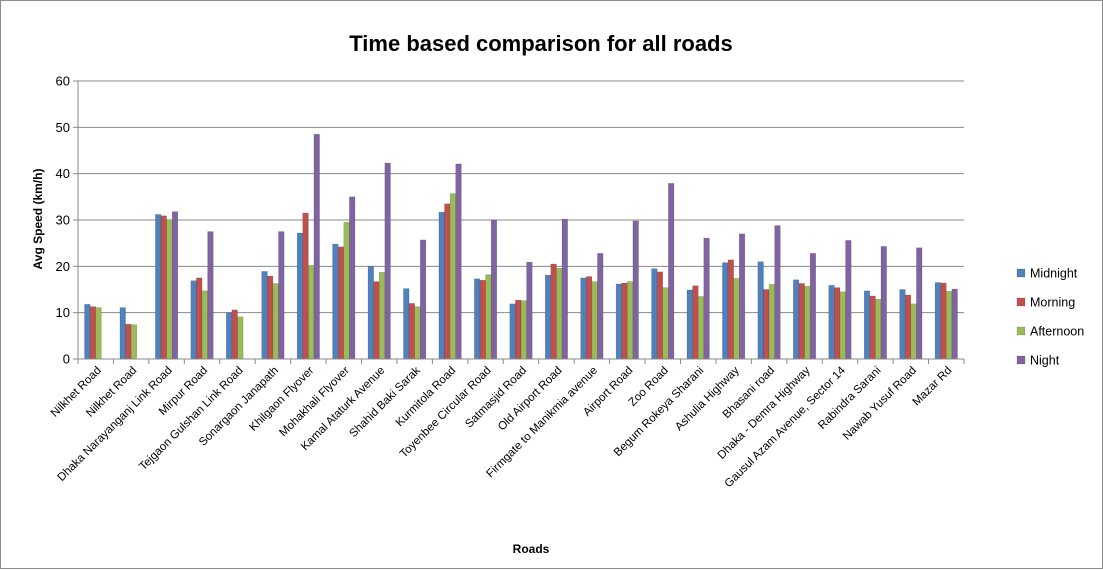 This screenshot has height=570, width=1103. Describe the element at coordinates (541, 43) in the screenshot. I see `chart-title: Time based comparison for all roads` at that location.